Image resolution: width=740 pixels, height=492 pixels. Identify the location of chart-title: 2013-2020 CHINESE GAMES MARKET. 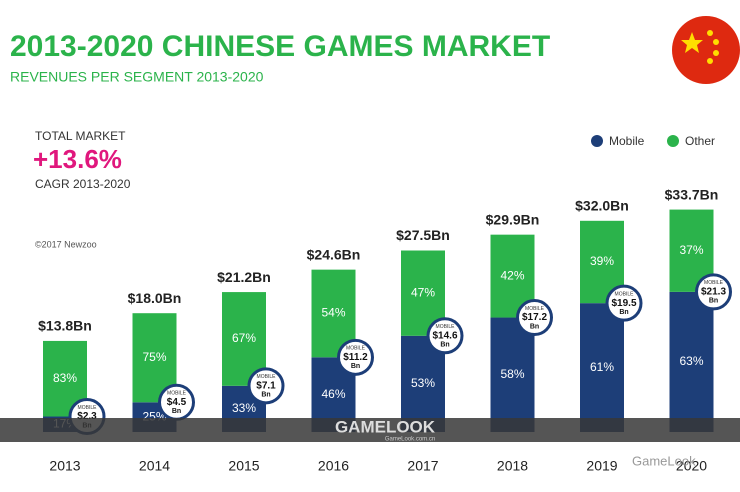
(280, 46).